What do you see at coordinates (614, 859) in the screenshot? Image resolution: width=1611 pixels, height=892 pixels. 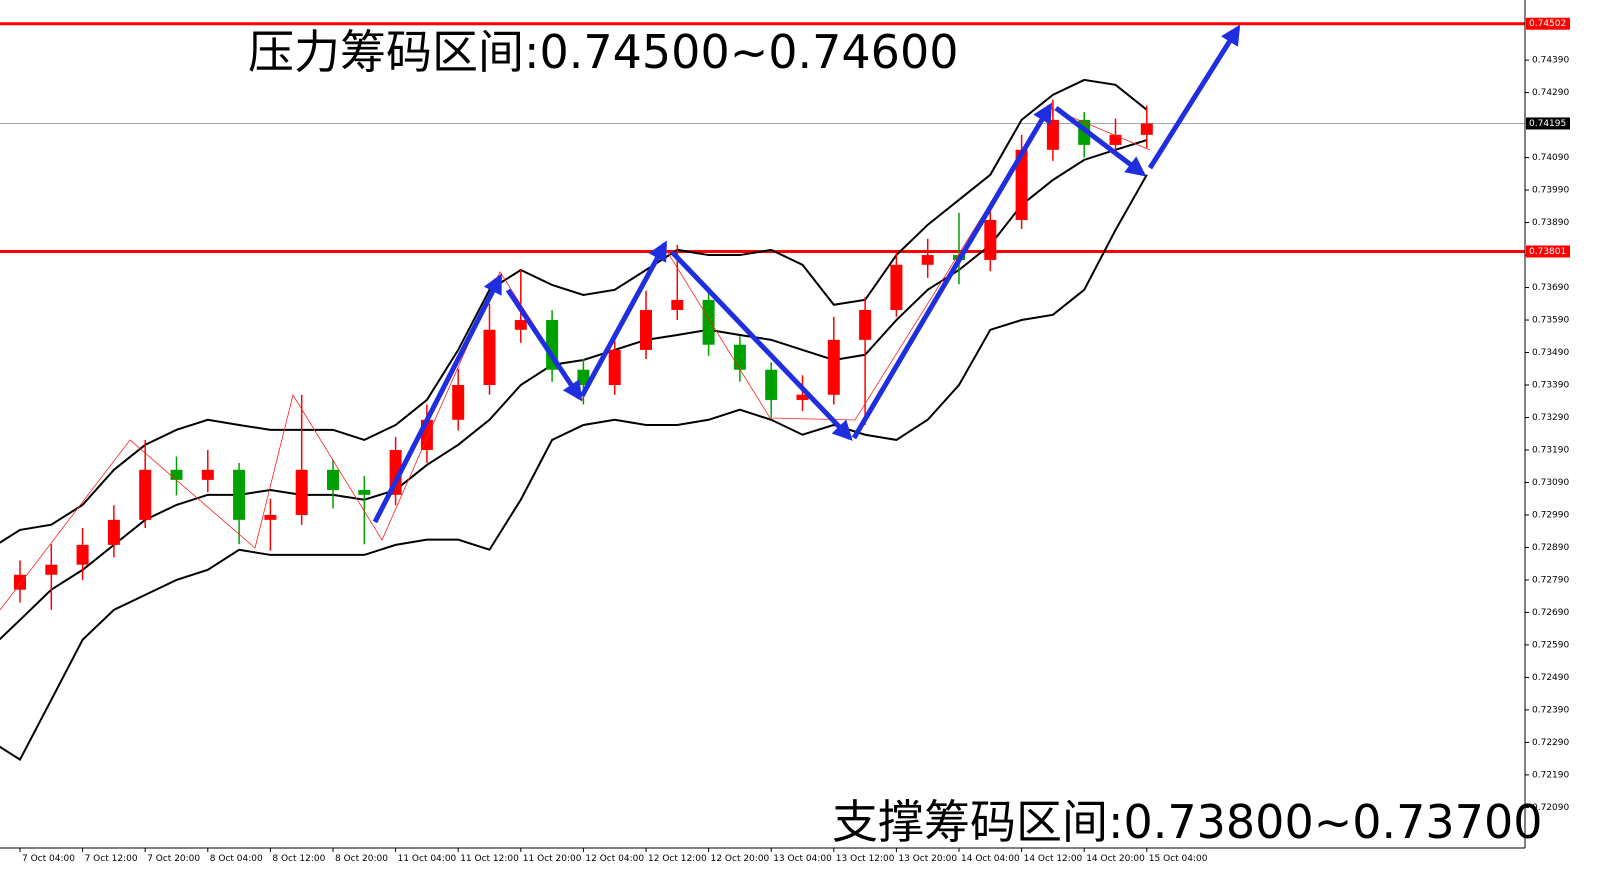 I see `x-tick-label: 12 Oct 04:00` at bounding box center [614, 859].